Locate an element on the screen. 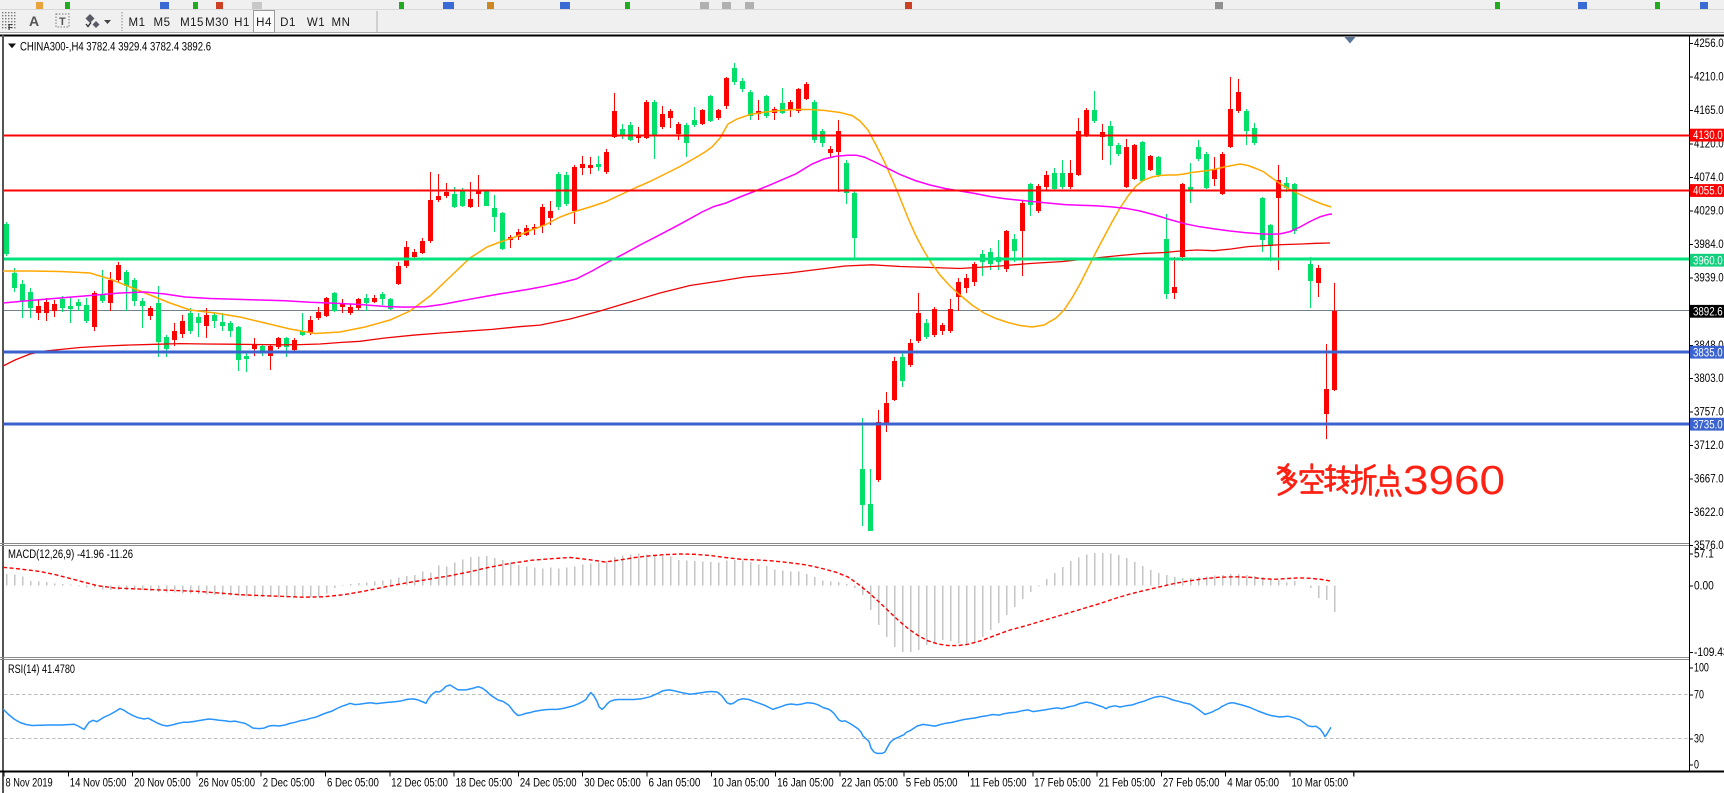 This screenshot has height=793, width=1724. svg-text: 4 Mar 05:00 is located at coordinates (1253, 784).